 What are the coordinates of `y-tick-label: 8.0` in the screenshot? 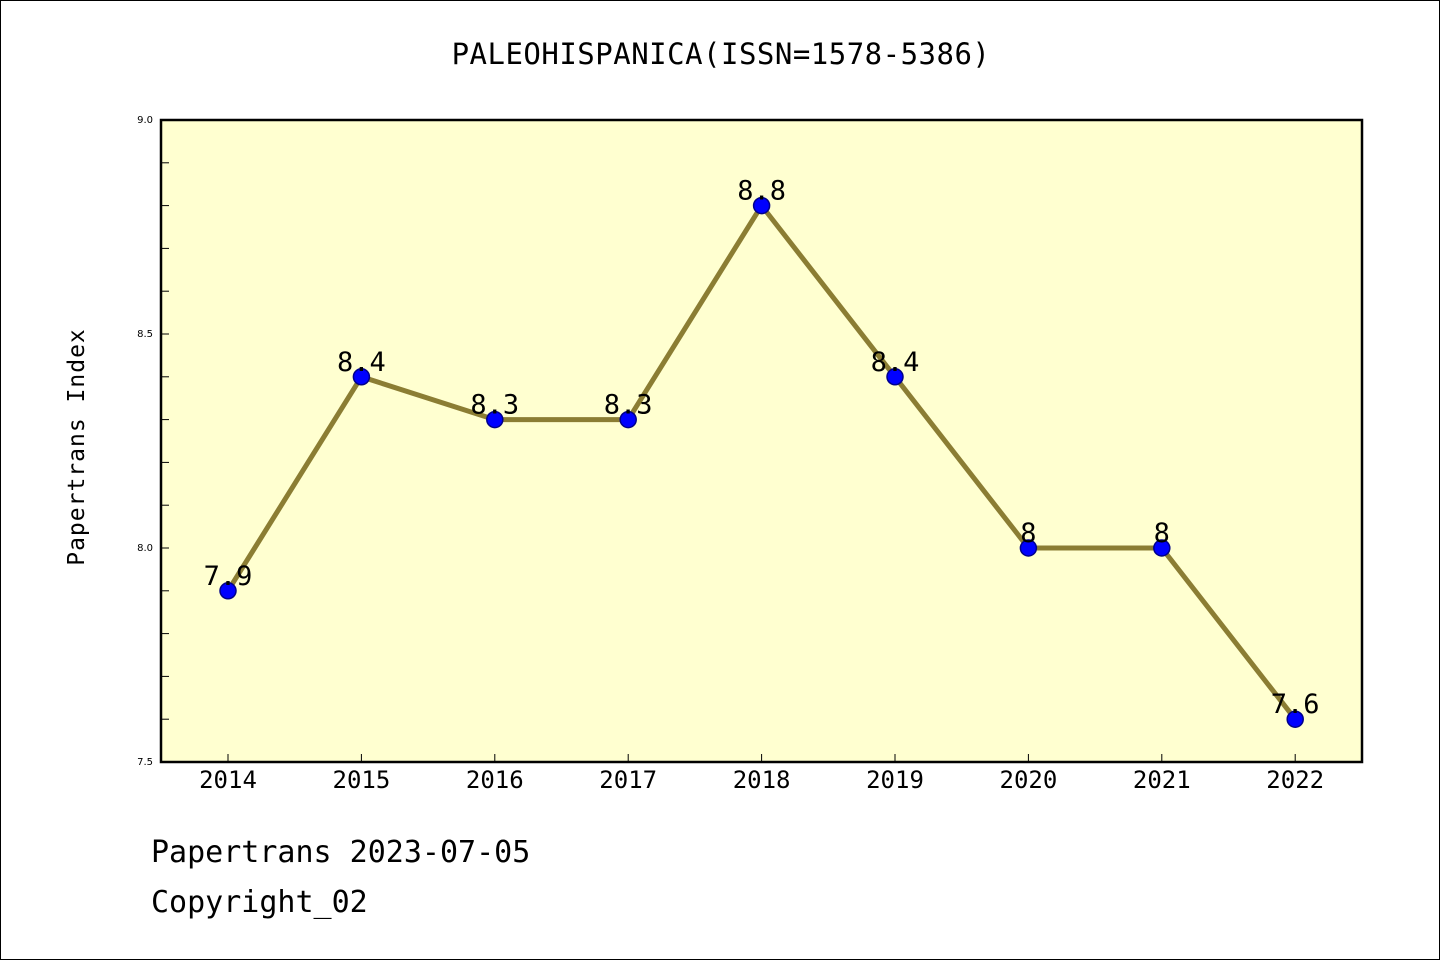 It's located at (145, 548).